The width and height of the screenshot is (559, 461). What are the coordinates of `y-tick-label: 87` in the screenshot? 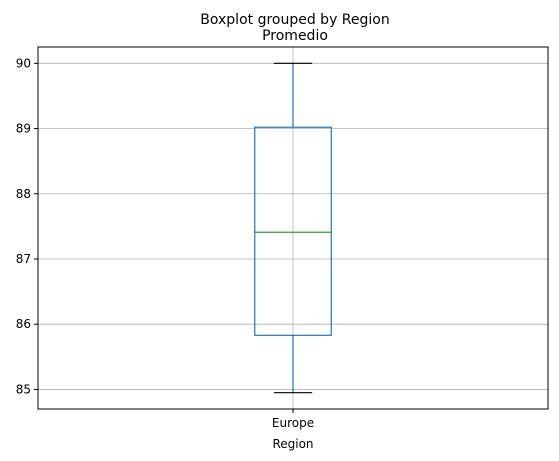 It's located at (23, 259).